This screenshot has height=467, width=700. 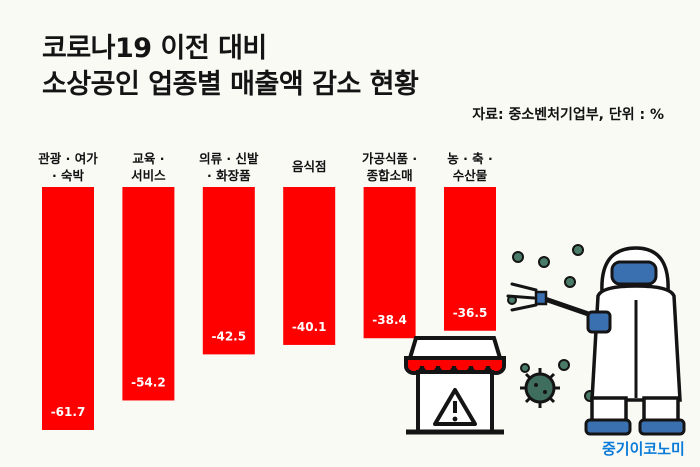 I want to click on category-label-4-0: 가공식품 ·, so click(x=389, y=158).